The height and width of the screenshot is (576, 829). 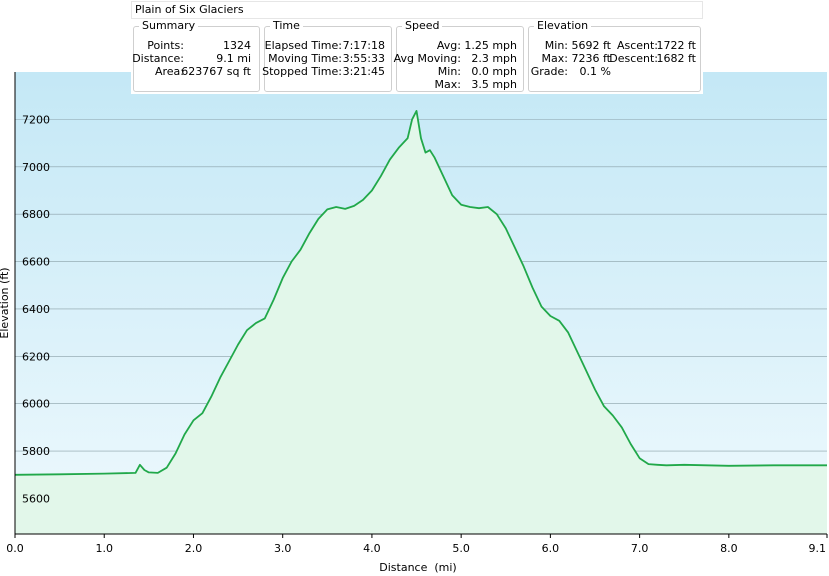 What do you see at coordinates (36, 451) in the screenshot?
I see `y-tick-label-5800: 5800` at bounding box center [36, 451].